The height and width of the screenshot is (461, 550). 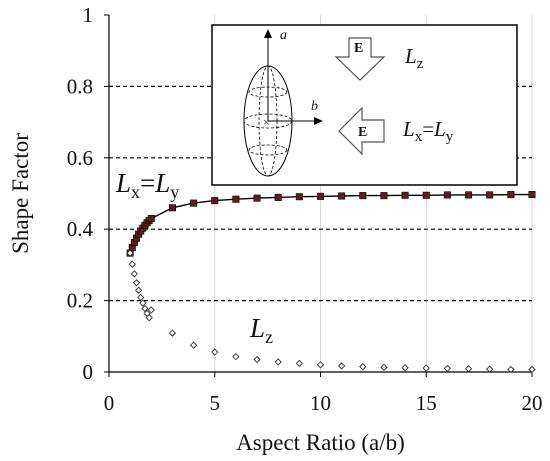 I want to click on e-field-left-symbol: E, so click(x=362, y=132).